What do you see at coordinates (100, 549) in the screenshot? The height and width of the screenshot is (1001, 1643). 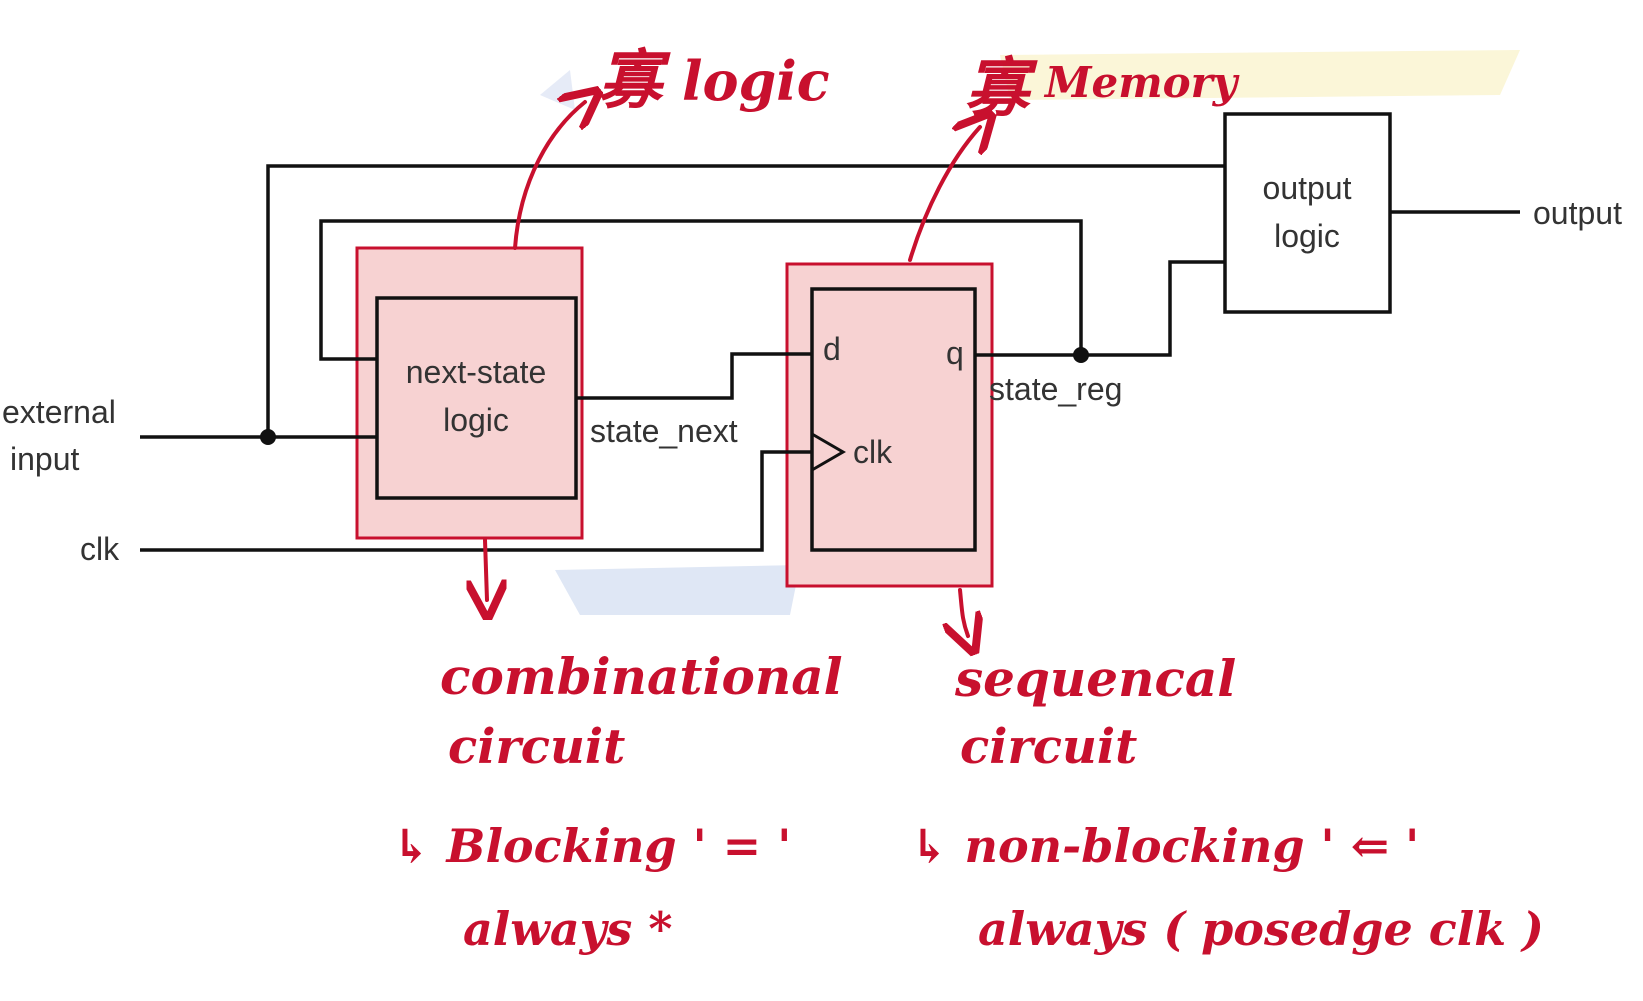 I see `clk-input-label: clk` at bounding box center [100, 549].